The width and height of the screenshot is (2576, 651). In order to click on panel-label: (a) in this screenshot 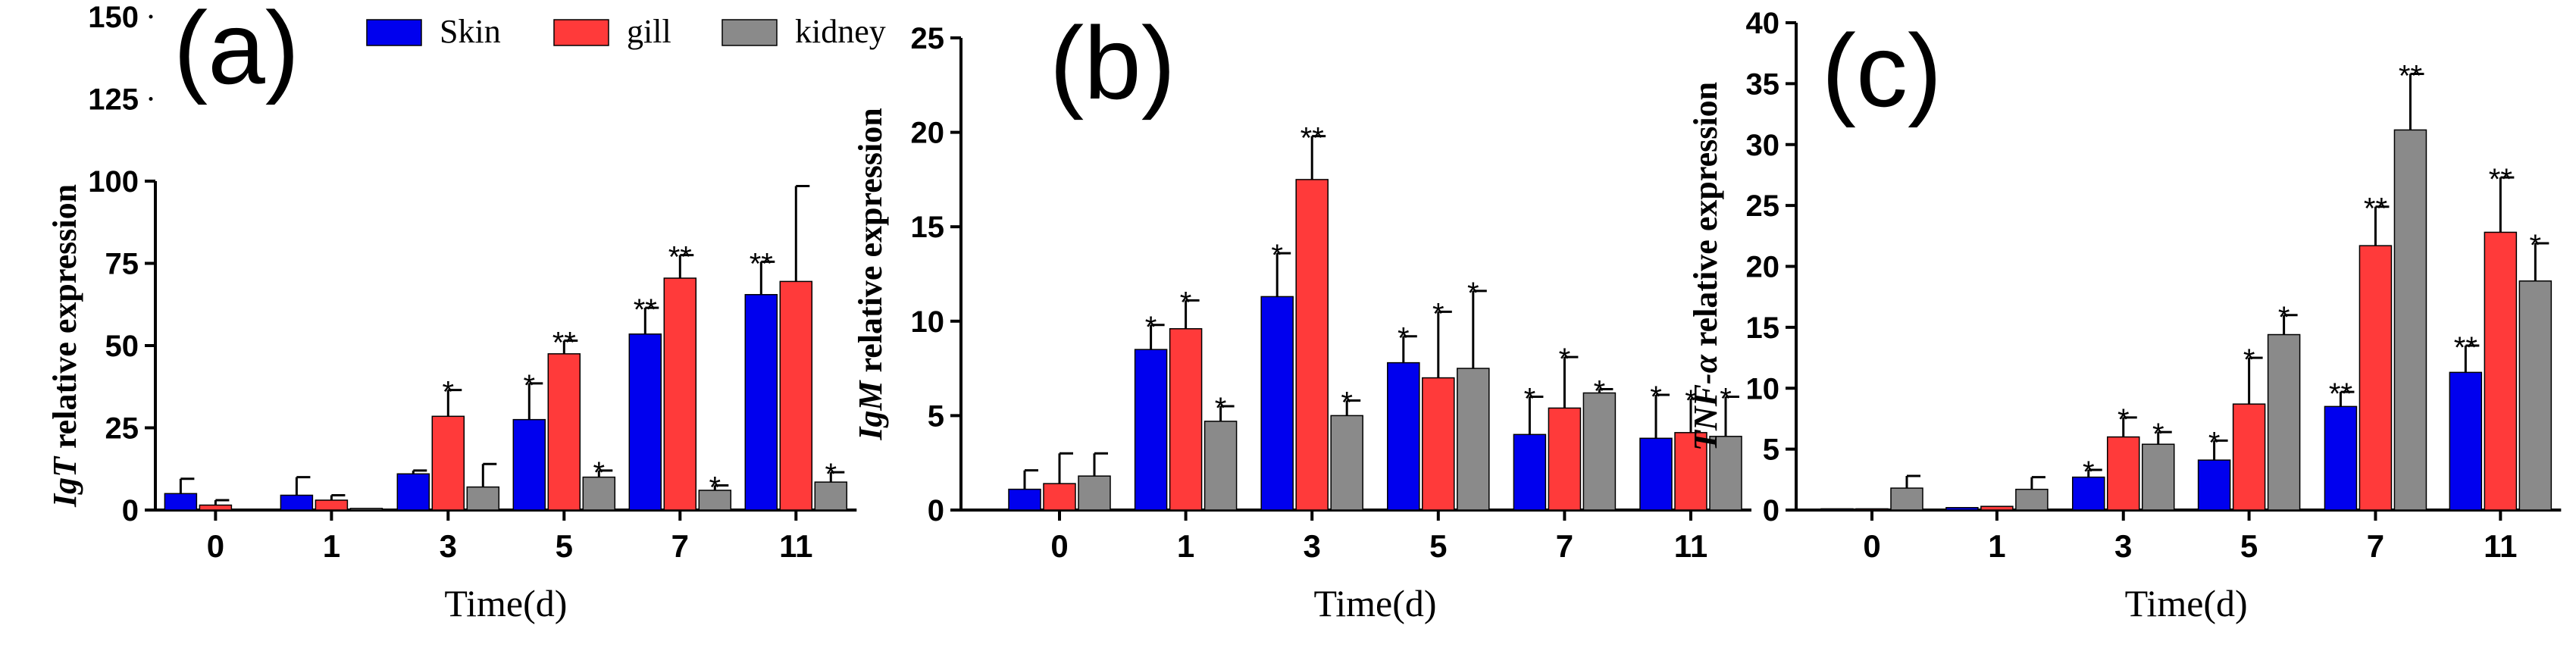, I will do `click(237, 52)`.